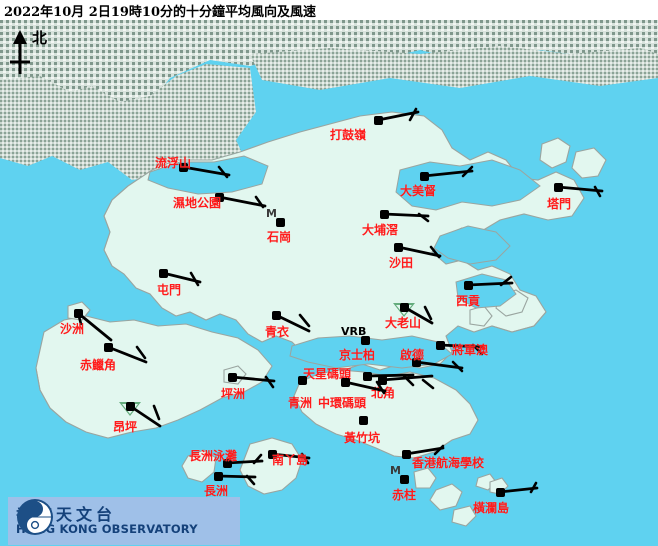 This screenshot has height=546, width=658. What do you see at coordinates (357, 355) in the screenshot?
I see `station-label: 京士柏` at bounding box center [357, 355].